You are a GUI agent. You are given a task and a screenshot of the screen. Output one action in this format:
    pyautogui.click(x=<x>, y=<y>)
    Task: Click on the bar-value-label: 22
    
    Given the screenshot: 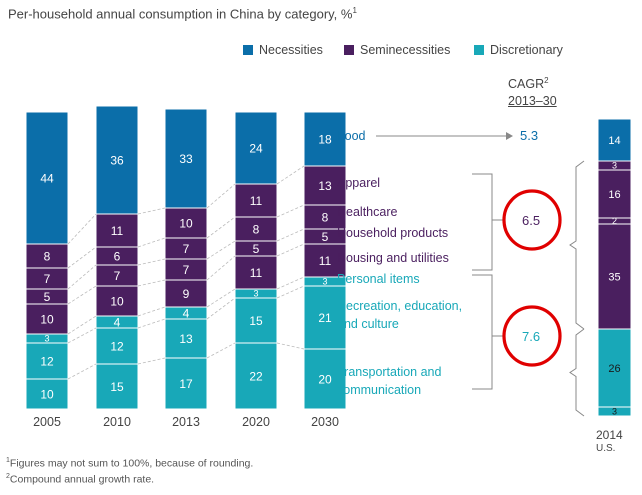 What is the action you would take?
    pyautogui.click(x=256, y=376)
    